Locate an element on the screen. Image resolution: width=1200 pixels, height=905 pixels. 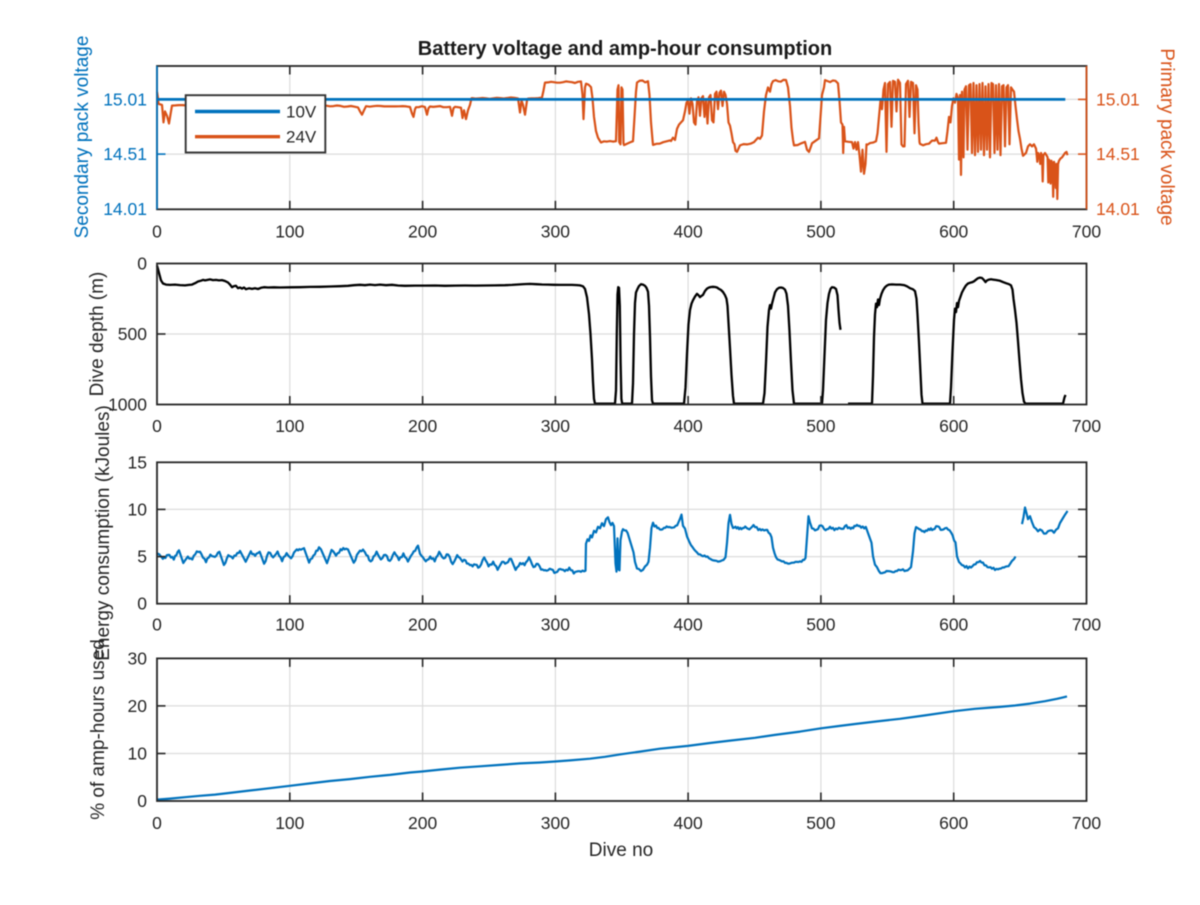
svg-text: 5 is located at coordinates (142, 557).